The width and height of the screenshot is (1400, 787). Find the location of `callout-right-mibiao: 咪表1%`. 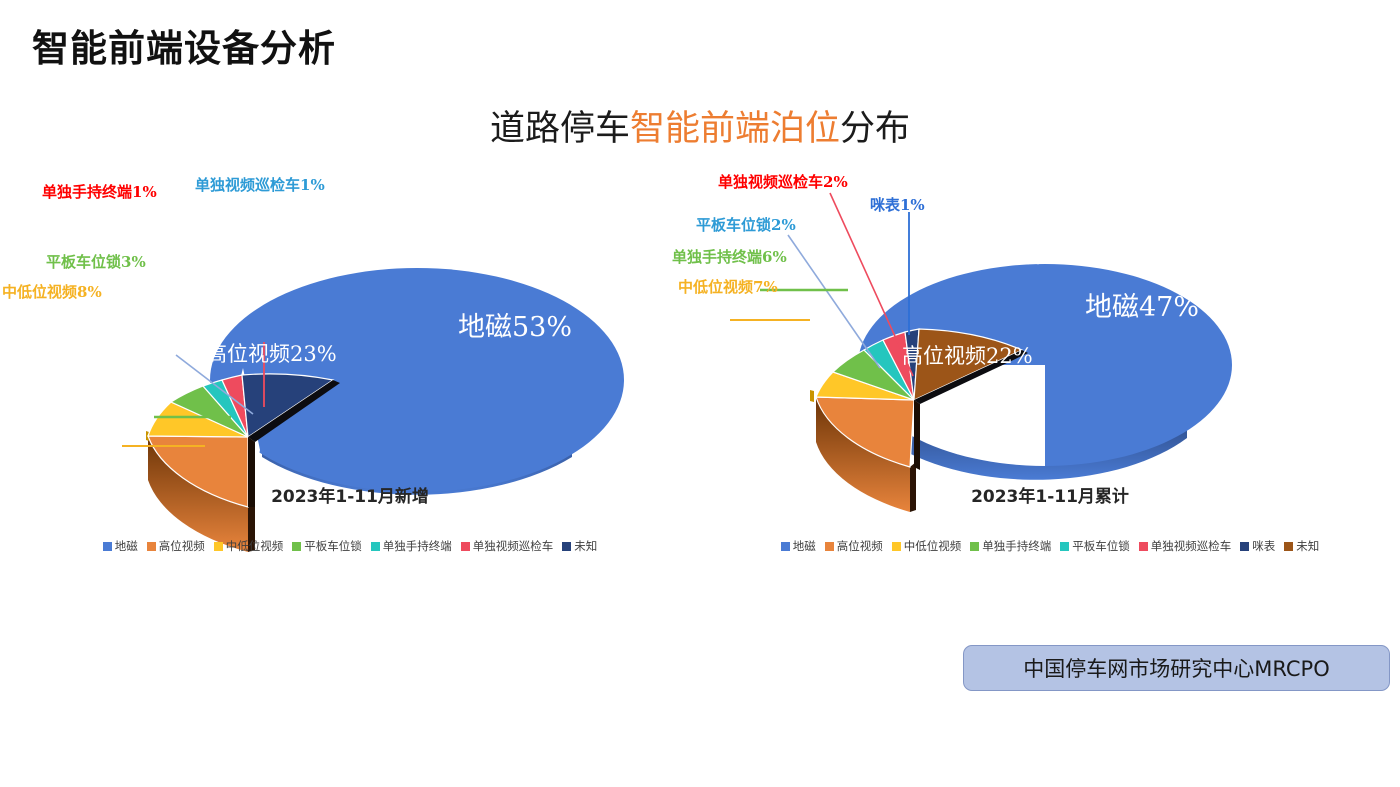

callout-right-mibiao: 咪表1% is located at coordinates (897, 205).